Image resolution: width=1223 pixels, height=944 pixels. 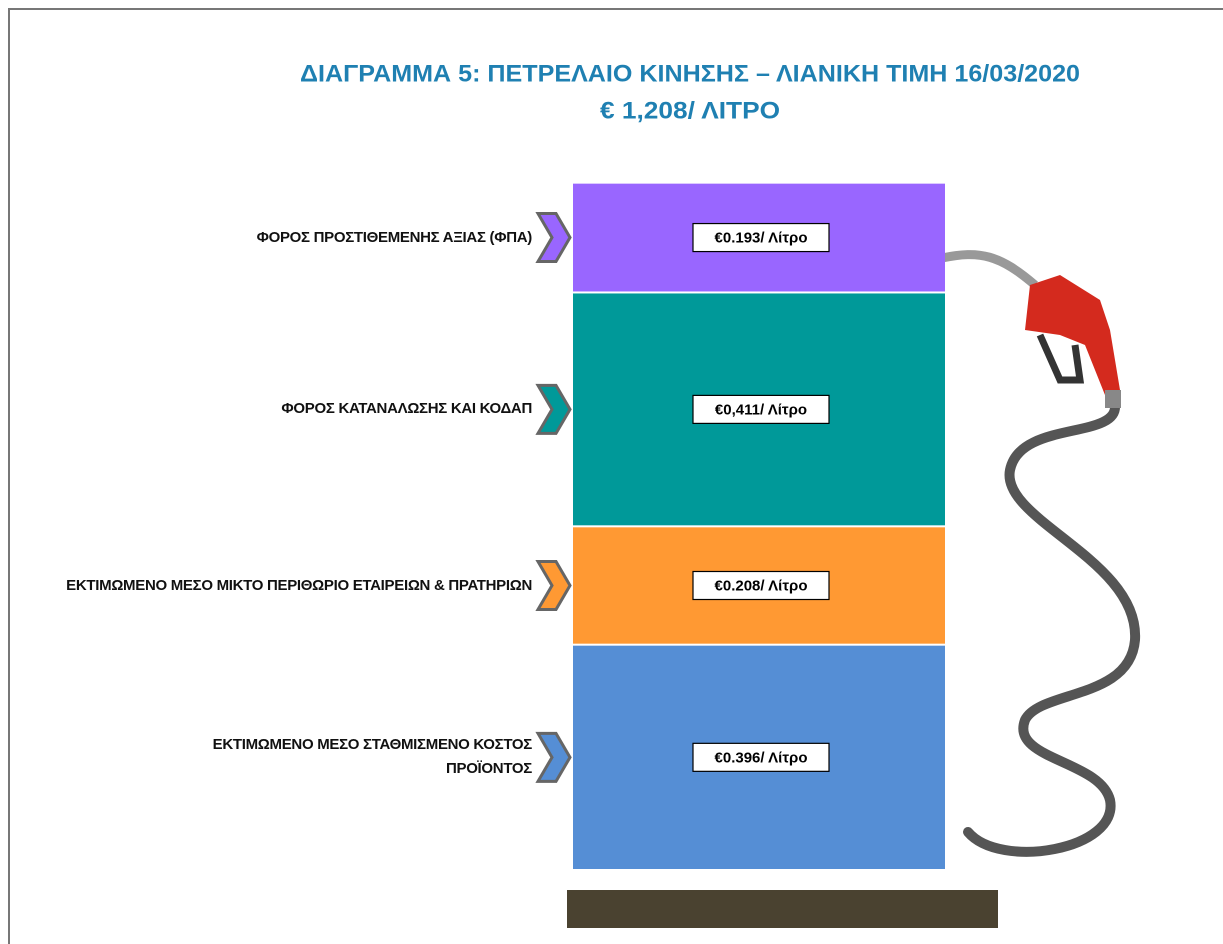 I want to click on value-label: €0.208/ Λίτρο, so click(x=761, y=585).